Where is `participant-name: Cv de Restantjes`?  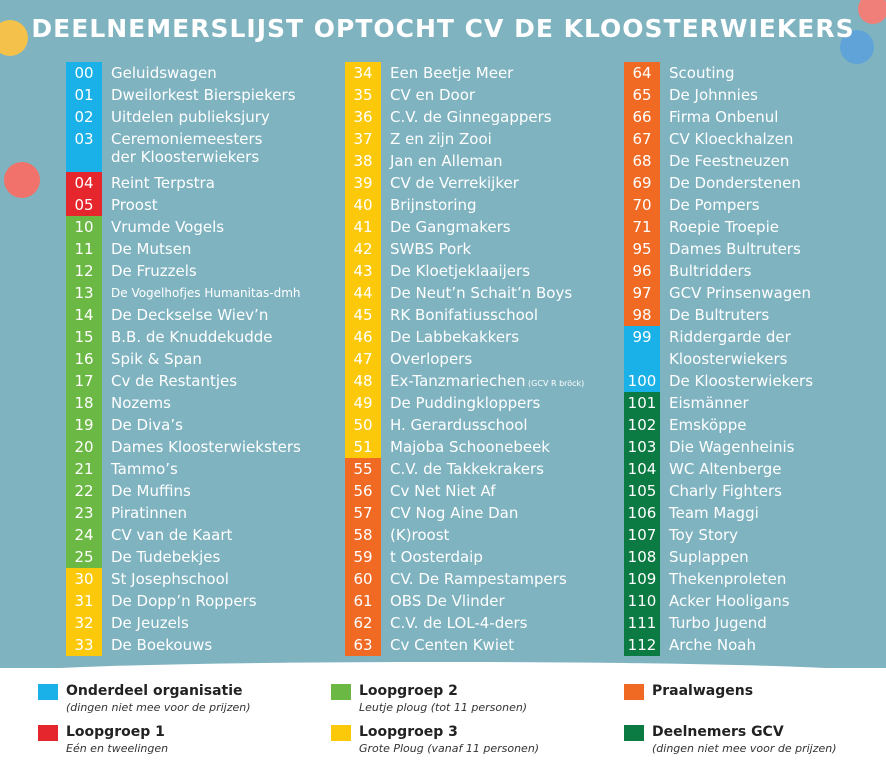
participant-name: Cv de Restantjes is located at coordinates (174, 381).